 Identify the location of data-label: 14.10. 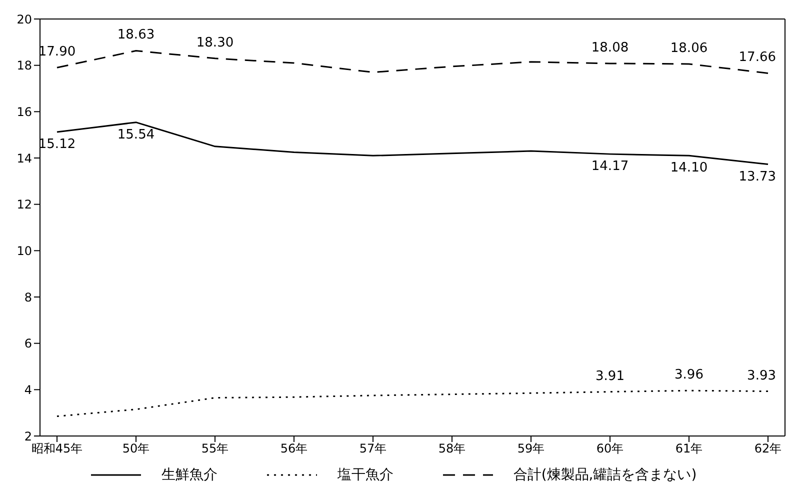
(689, 168).